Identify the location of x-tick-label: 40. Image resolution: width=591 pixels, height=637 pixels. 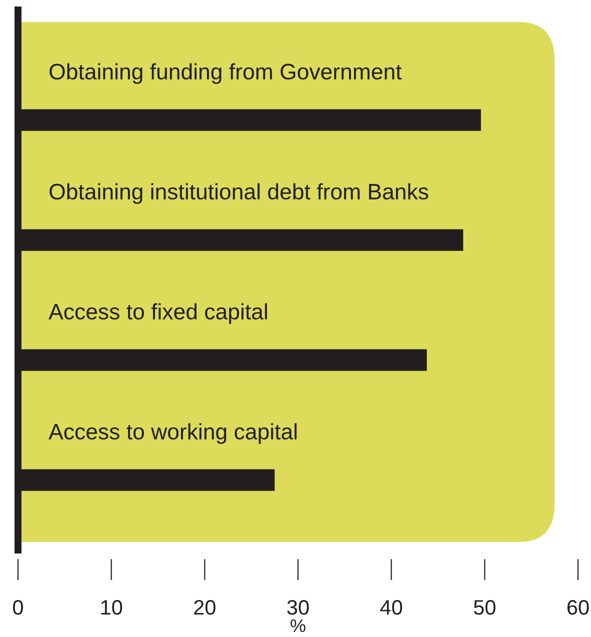
(391, 607).